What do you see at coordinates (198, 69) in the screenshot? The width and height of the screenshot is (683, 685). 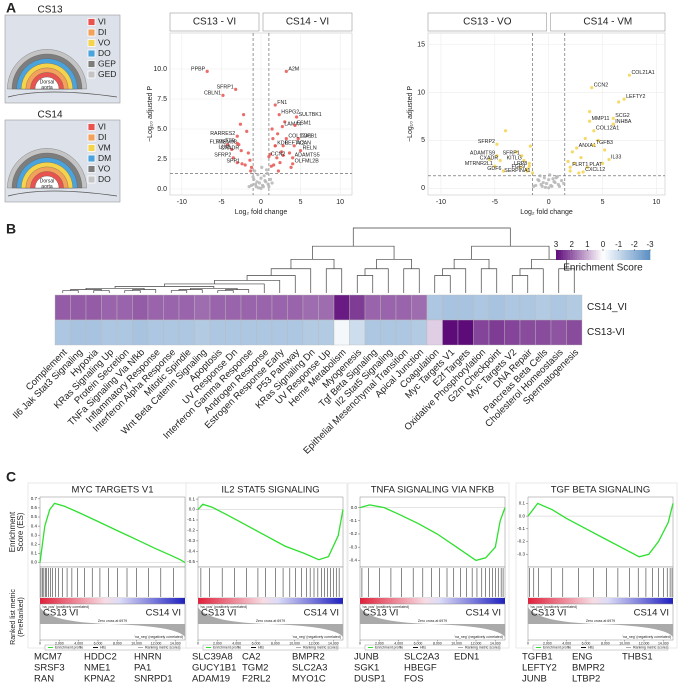 I see `point-label: PPBP` at bounding box center [198, 69].